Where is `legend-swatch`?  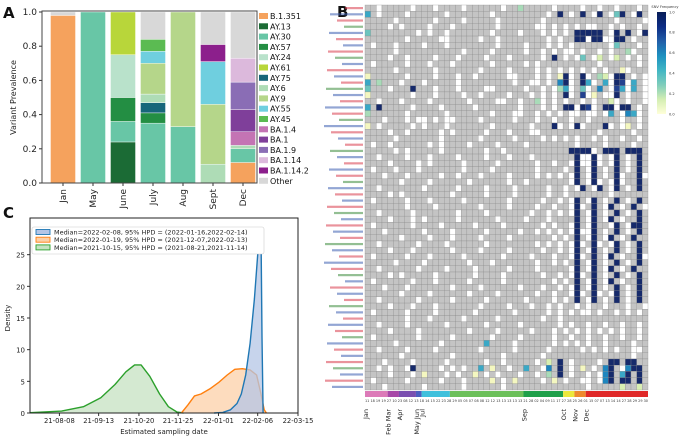 legend-swatch is located at coordinates (43, 239).